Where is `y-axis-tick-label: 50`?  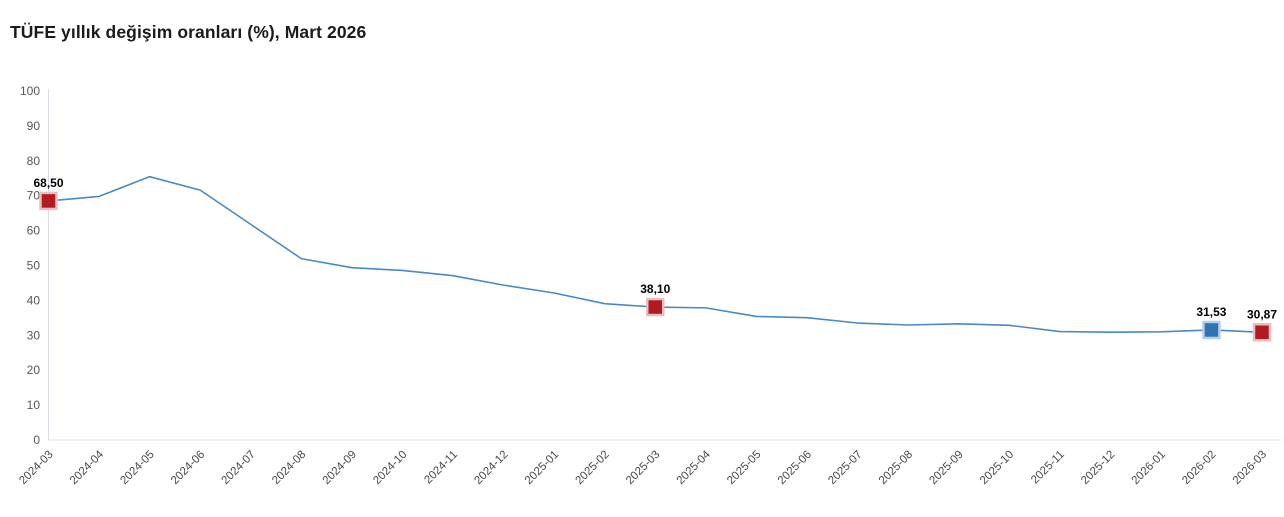
y-axis-tick-label: 50 is located at coordinates (34, 266).